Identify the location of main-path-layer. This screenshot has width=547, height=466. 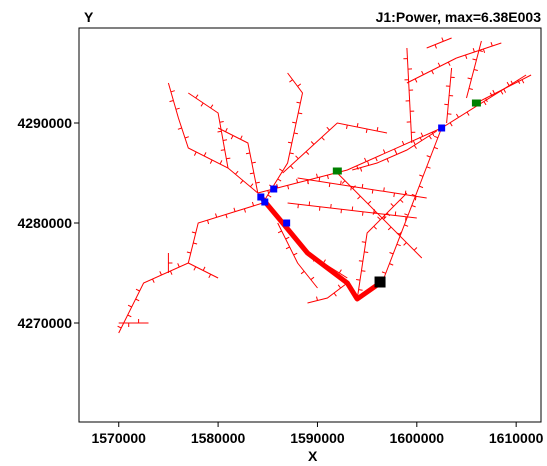
(320, 249).